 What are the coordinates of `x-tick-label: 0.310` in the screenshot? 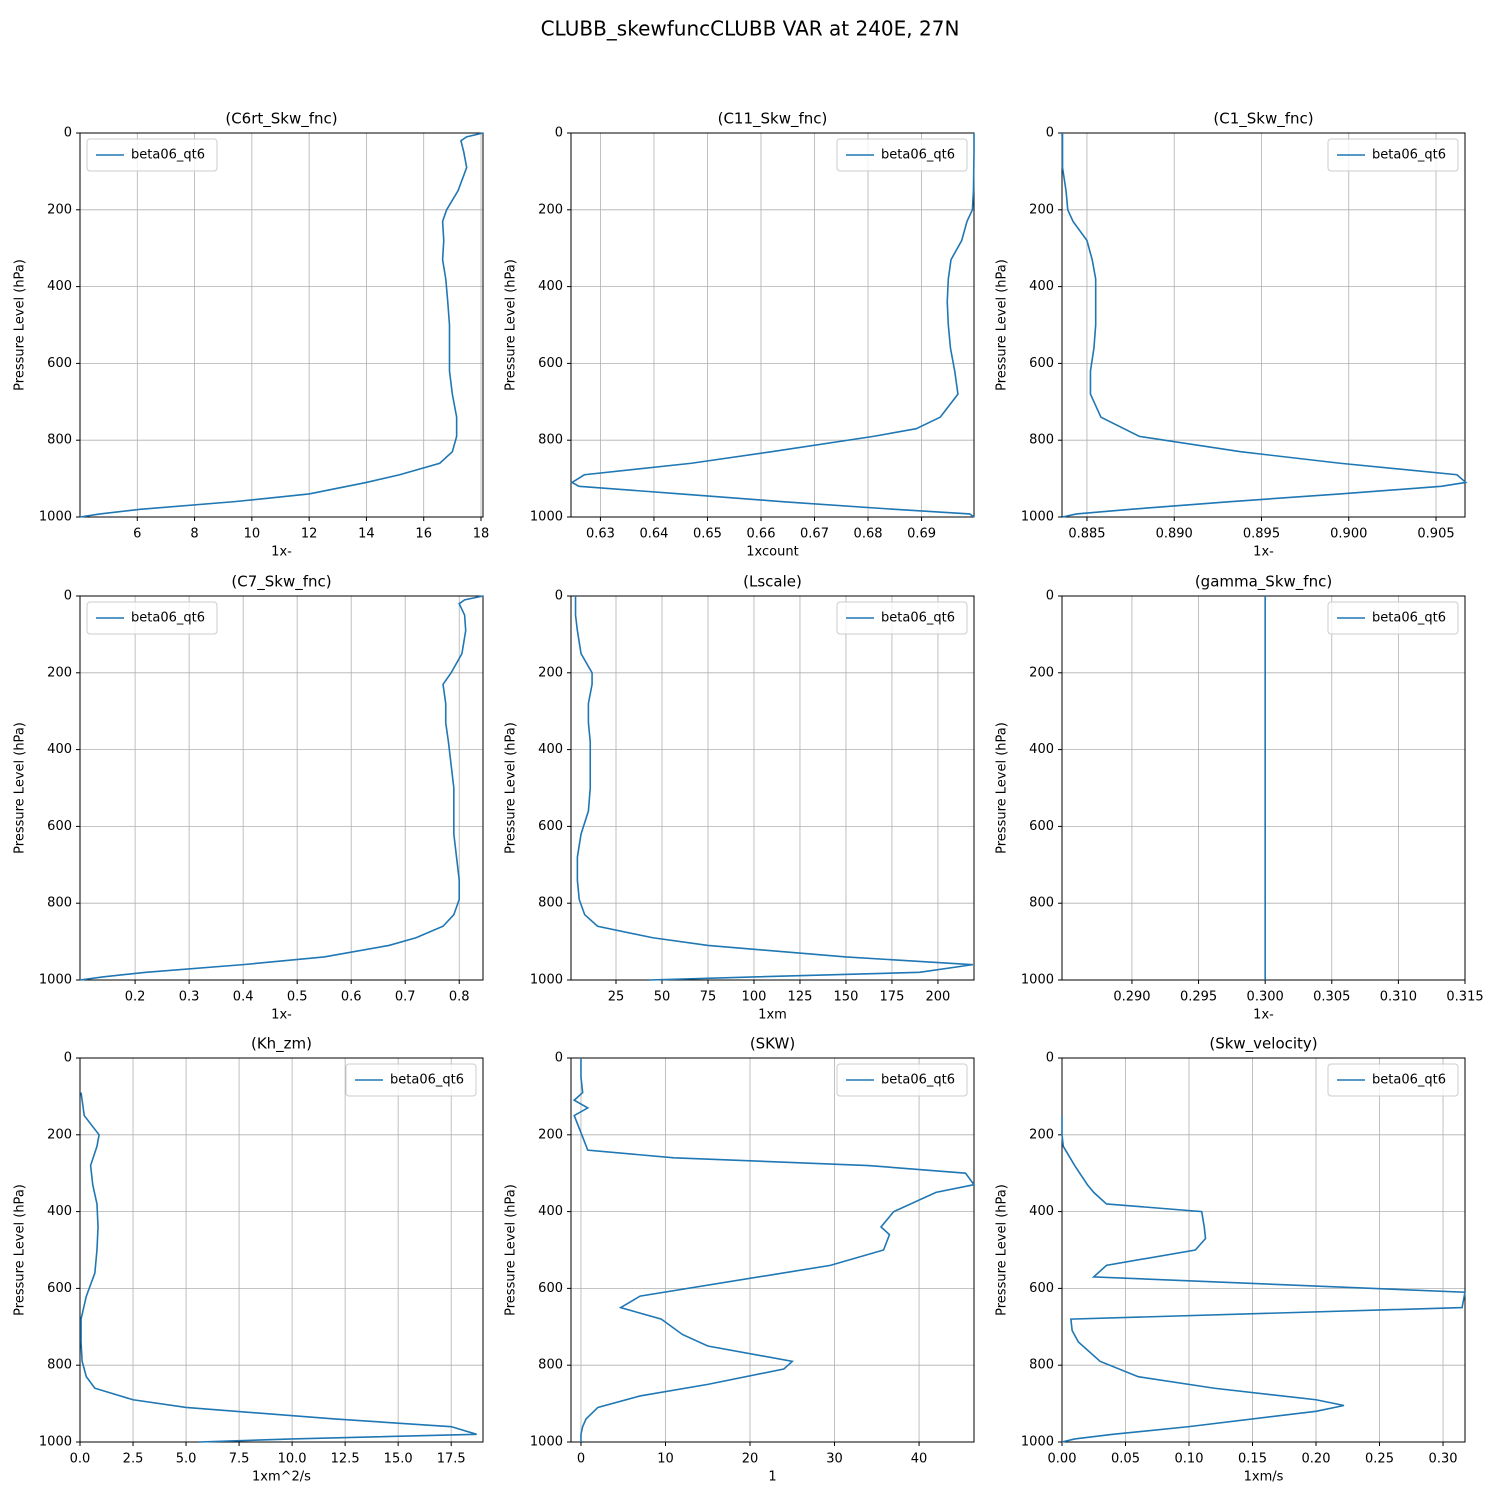 It's located at (1398, 997).